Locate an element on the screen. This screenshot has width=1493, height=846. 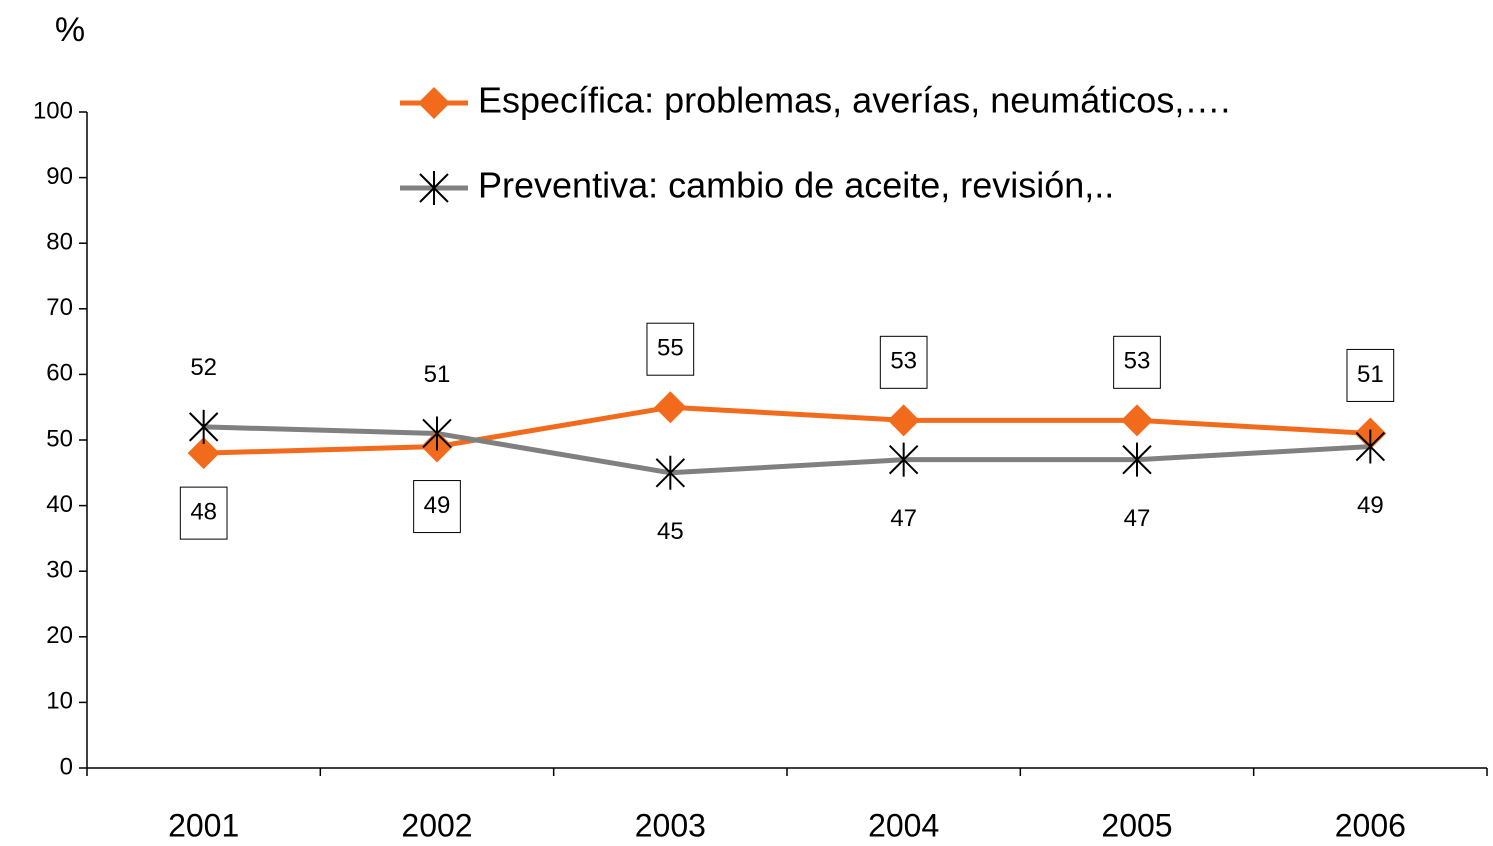
y-tick-label: 80 is located at coordinates (59, 242).